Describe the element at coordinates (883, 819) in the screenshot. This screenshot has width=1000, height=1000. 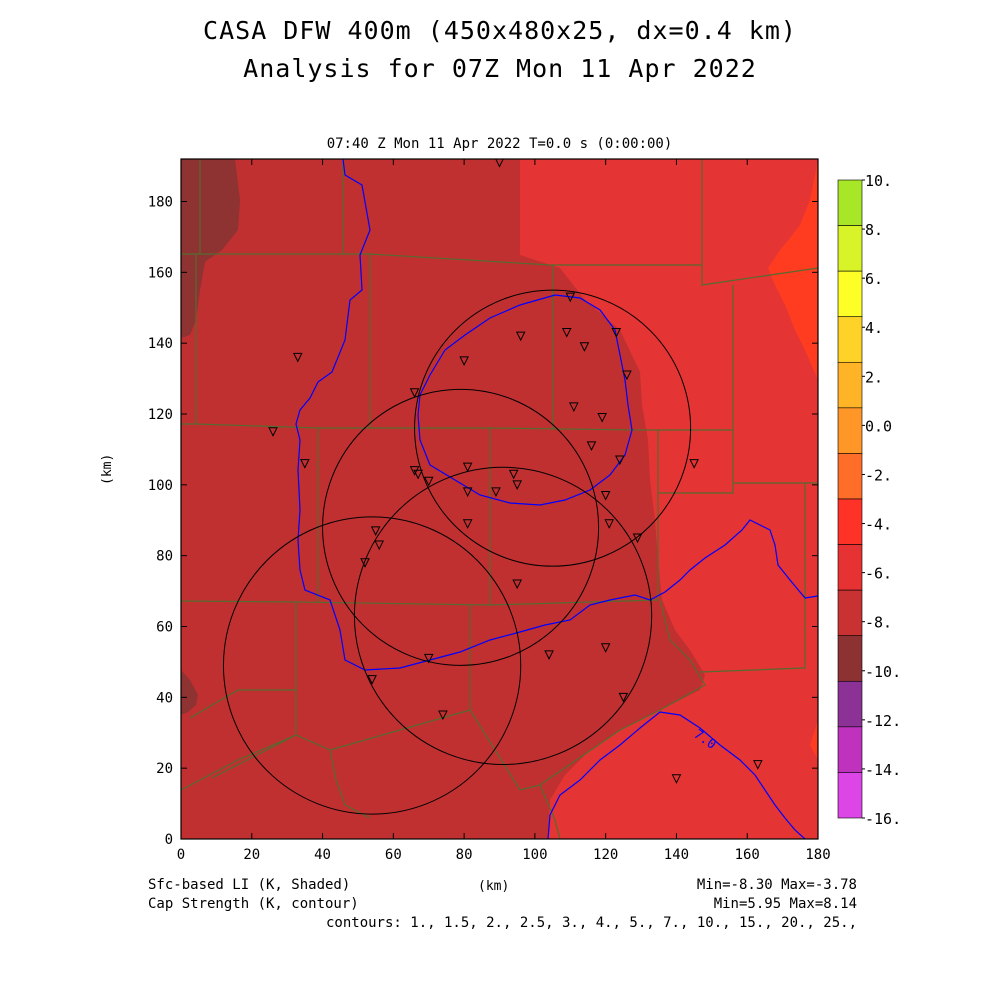
I see `colorbar-label: -16.` at that location.